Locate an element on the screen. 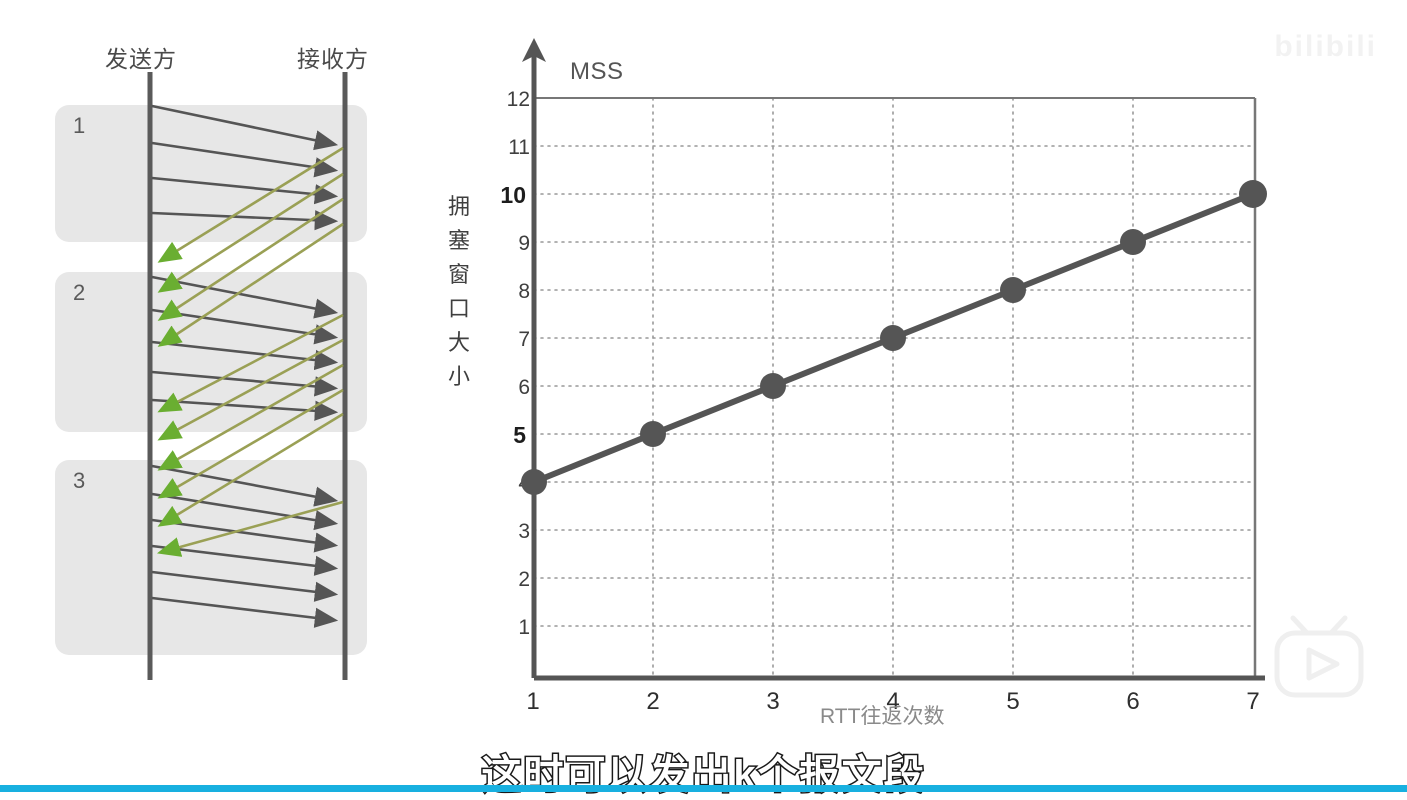 The image size is (1407, 800). x-tick-3: 3 is located at coordinates (773, 701).